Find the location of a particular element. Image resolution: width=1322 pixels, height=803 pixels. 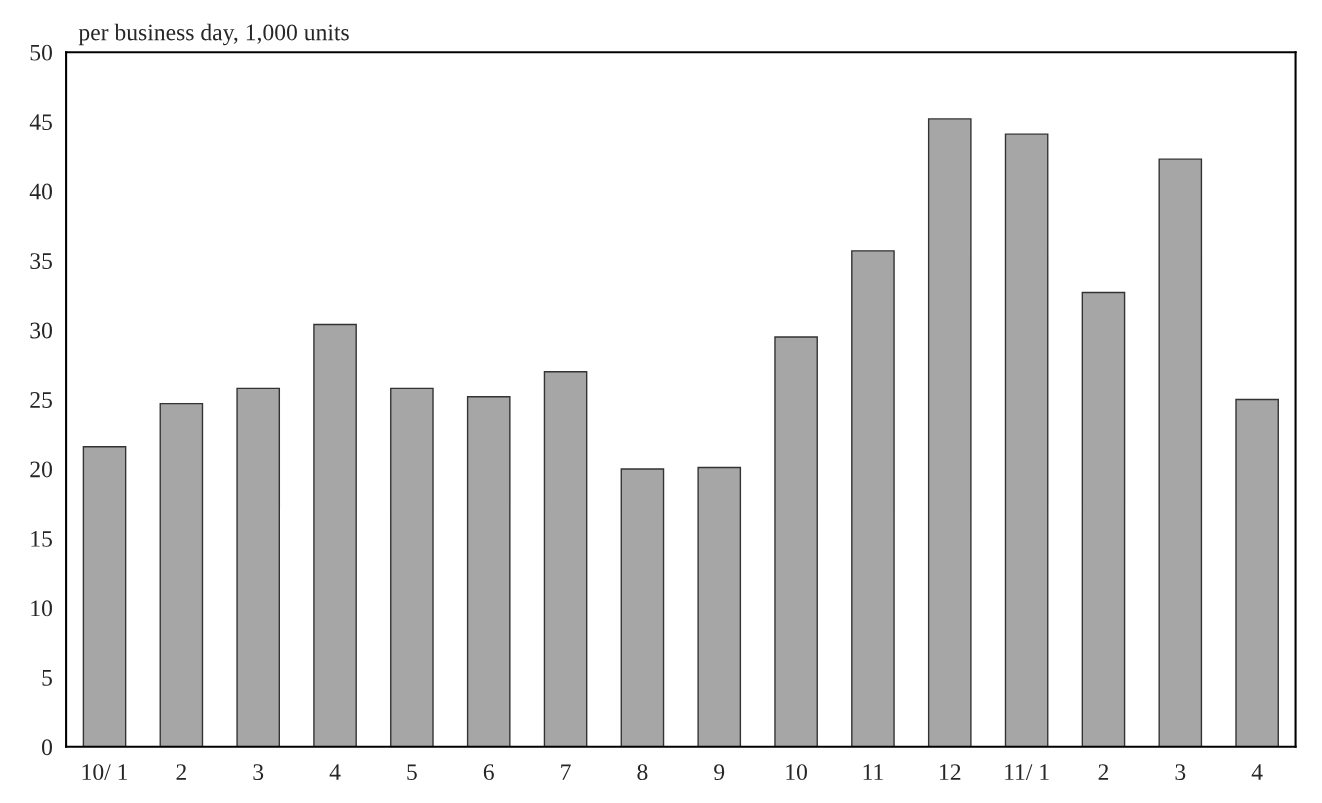

x-tick-label: 11 is located at coordinates (873, 772).